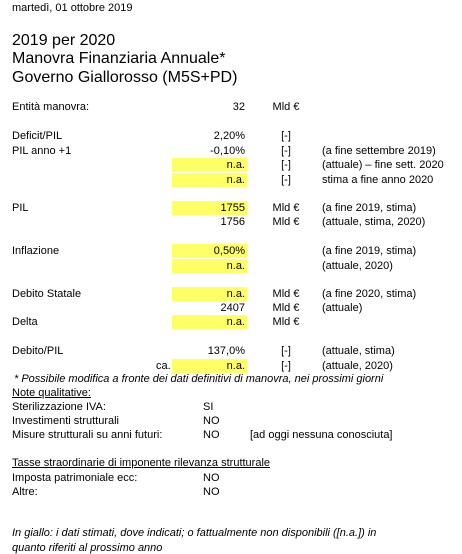  Describe the element at coordinates (358, 351) in the screenshot. I see `row-note: (attuale, stima)` at that location.